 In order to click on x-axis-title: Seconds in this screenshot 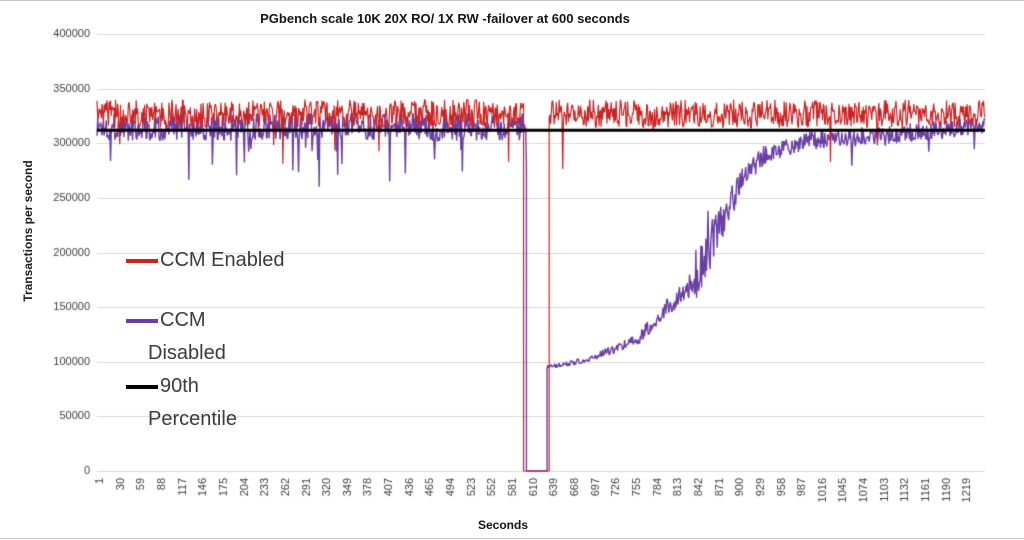, I will do `click(502, 525)`.